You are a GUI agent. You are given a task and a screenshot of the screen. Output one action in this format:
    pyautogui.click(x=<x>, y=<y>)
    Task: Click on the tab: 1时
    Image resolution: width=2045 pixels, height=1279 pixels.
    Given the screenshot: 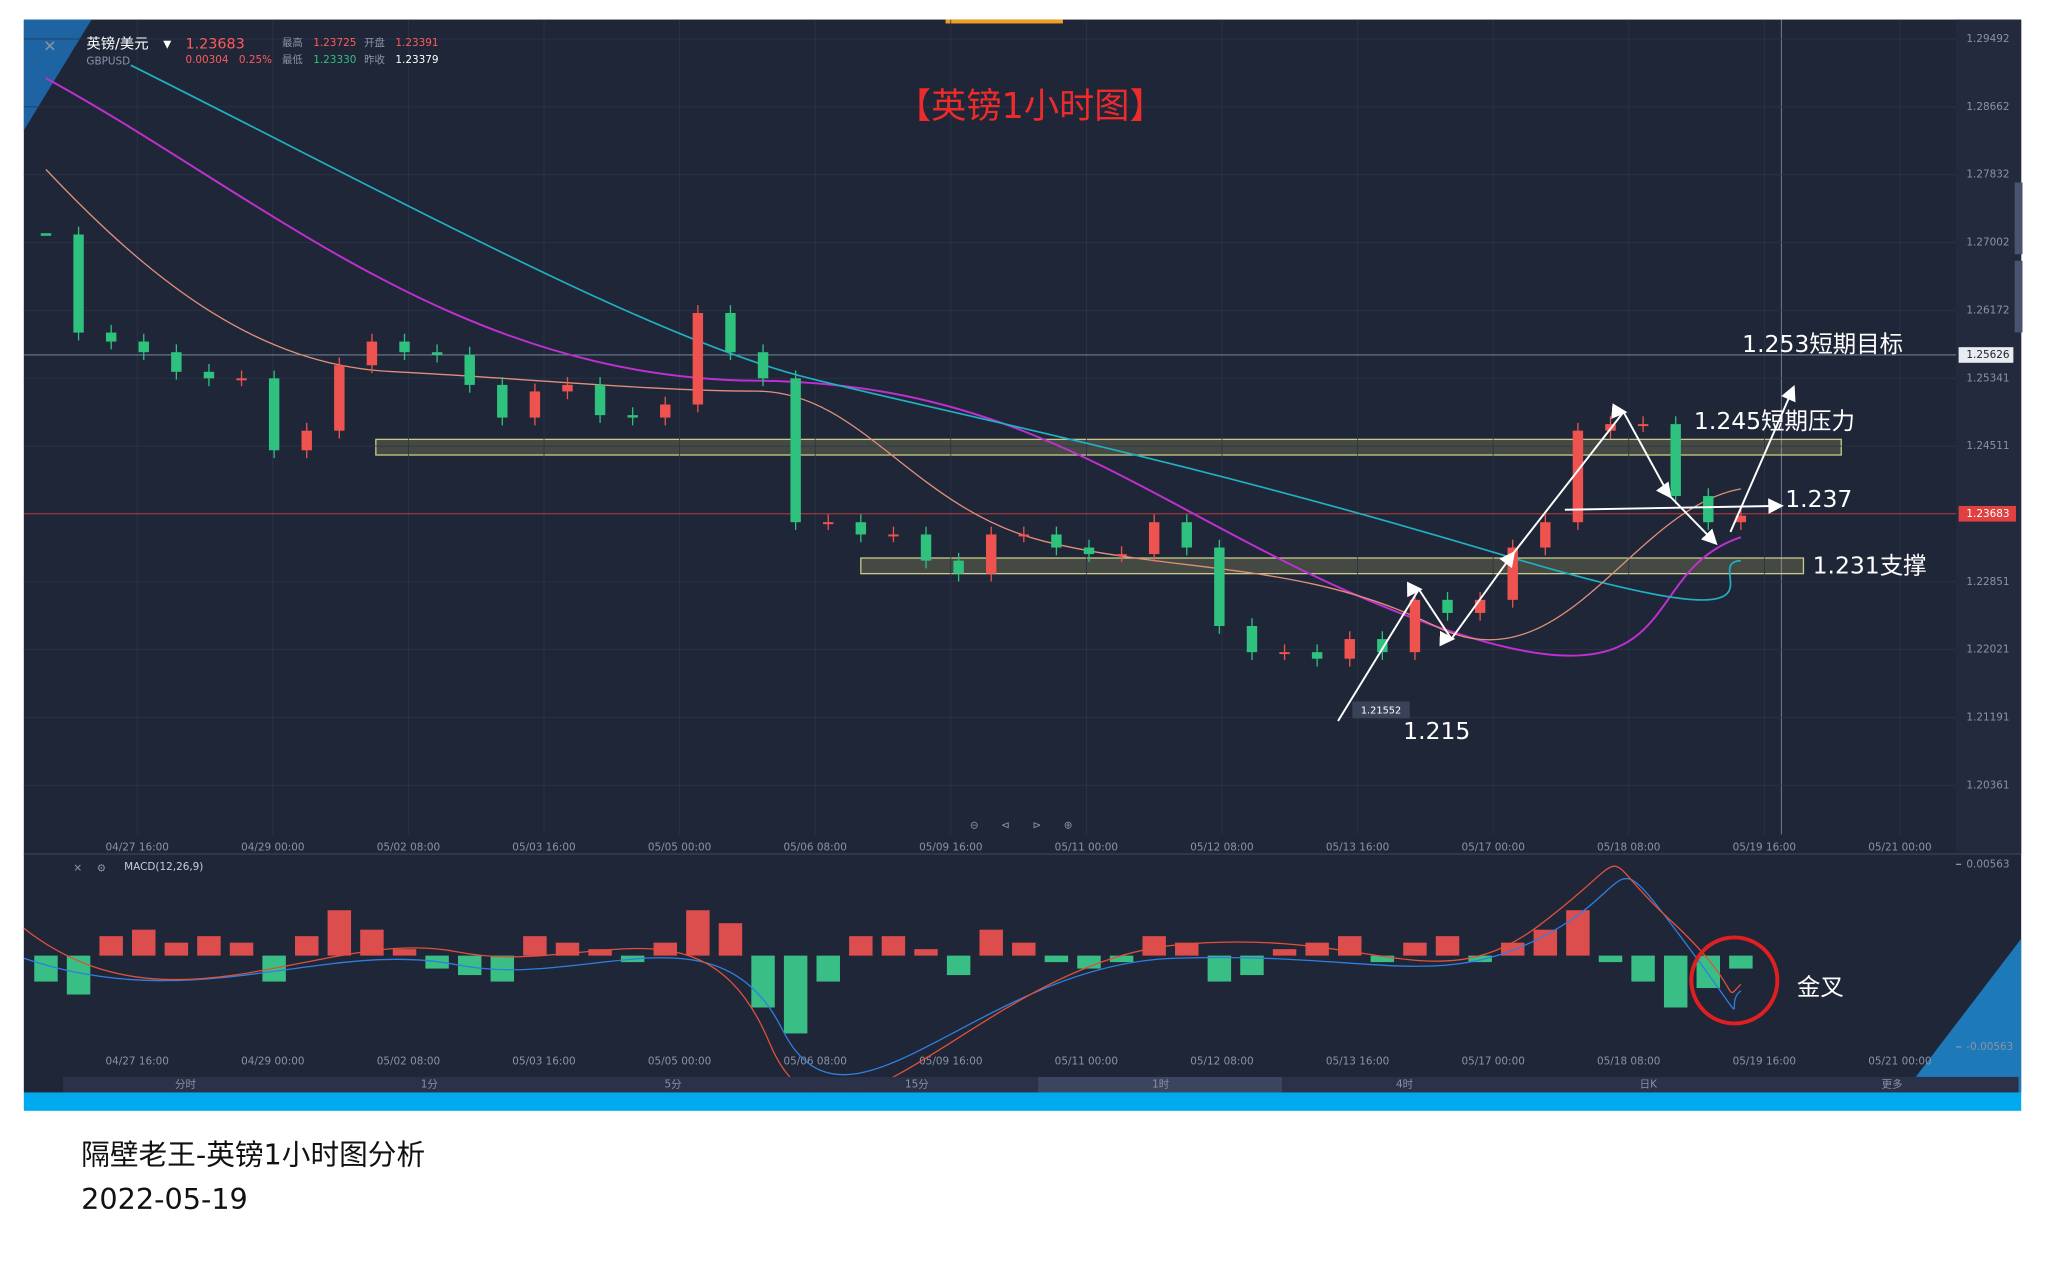 What is the action you would take?
    pyautogui.click(x=1161, y=1085)
    